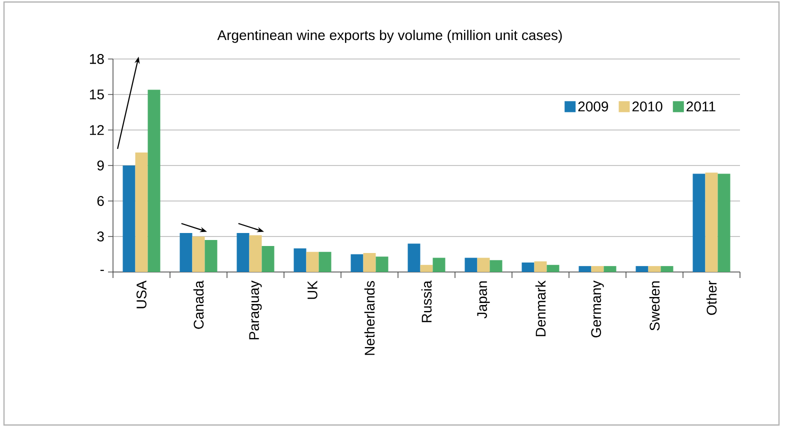  What do you see at coordinates (711, 297) in the screenshot?
I see `x-tick-label: Other` at bounding box center [711, 297].